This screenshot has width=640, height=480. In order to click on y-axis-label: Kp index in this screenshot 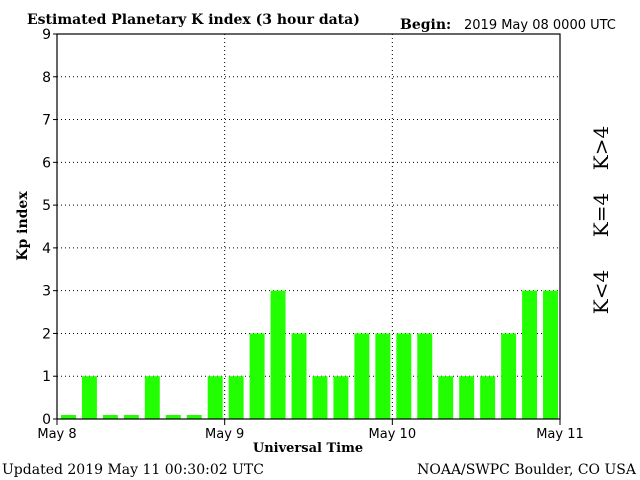, I will do `click(23, 226)`.